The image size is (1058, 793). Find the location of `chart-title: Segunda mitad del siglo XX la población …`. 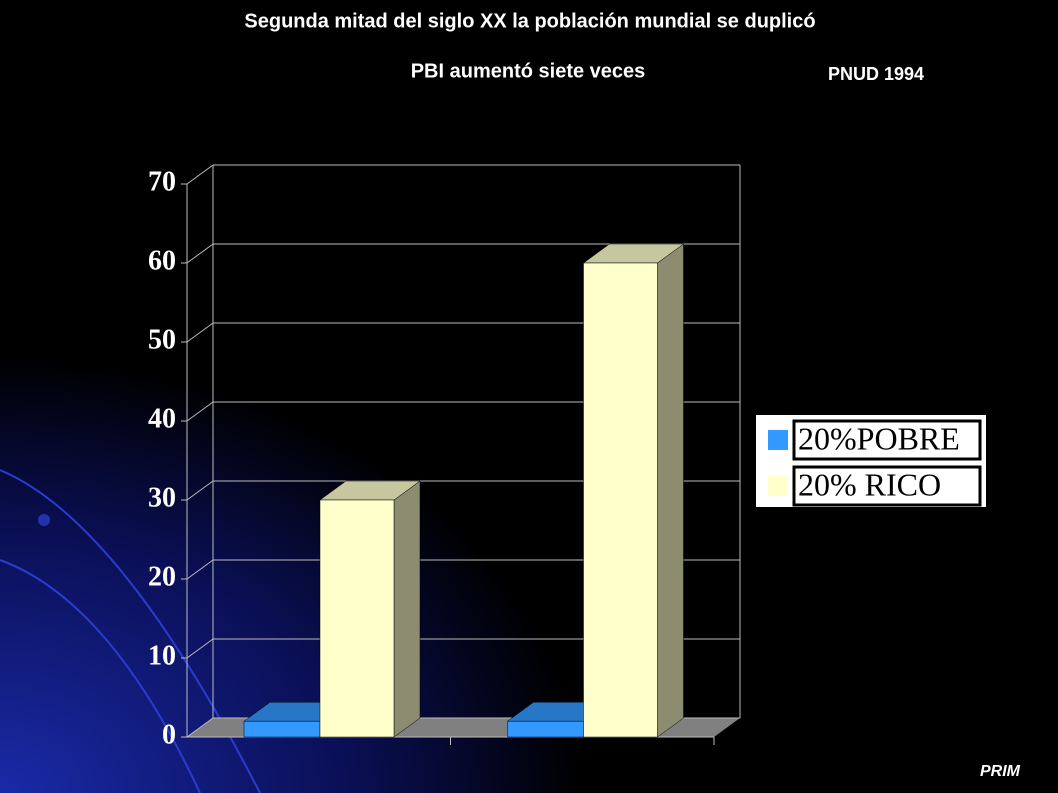

chart-title: Segunda mitad del siglo XX la población … is located at coordinates (529, 21).